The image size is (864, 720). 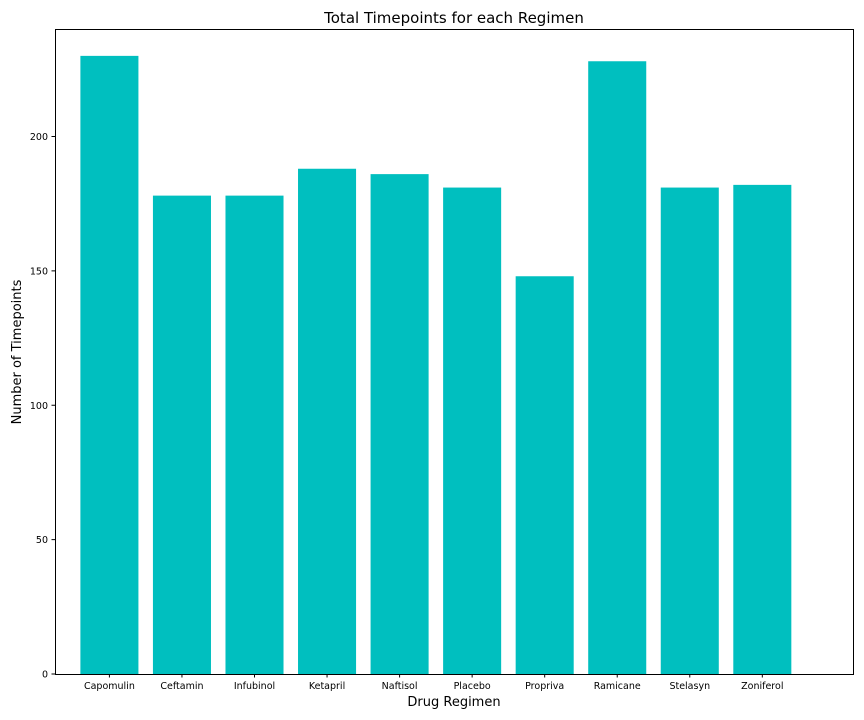 I want to click on bar-stelasyn, so click(x=689, y=430).